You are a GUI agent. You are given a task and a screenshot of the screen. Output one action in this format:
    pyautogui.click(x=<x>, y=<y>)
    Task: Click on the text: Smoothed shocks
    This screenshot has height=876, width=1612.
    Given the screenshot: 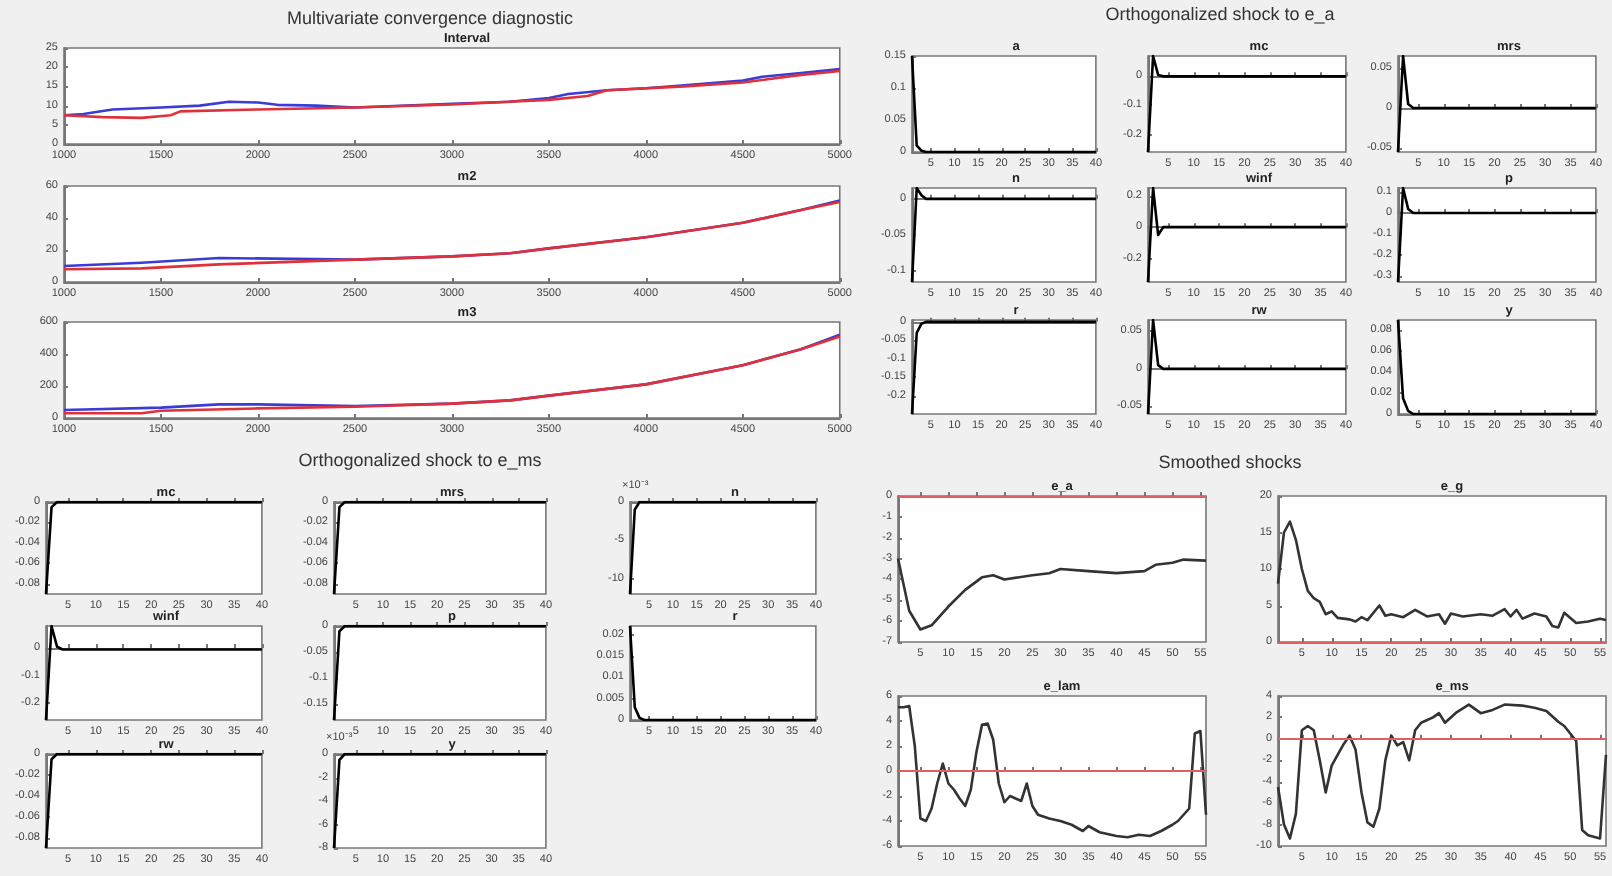 What is the action you would take?
    pyautogui.click(x=1230, y=462)
    